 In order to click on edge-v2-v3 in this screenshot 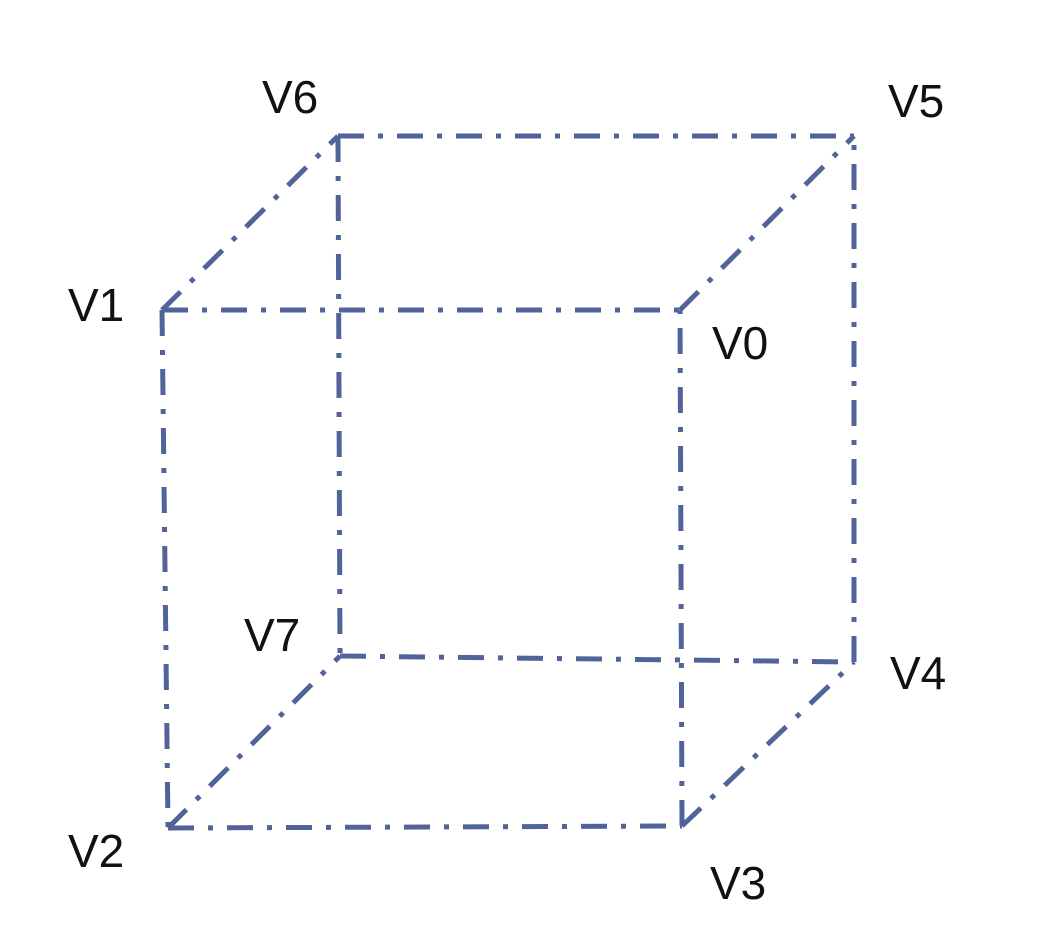, I will do `click(425, 827)`.